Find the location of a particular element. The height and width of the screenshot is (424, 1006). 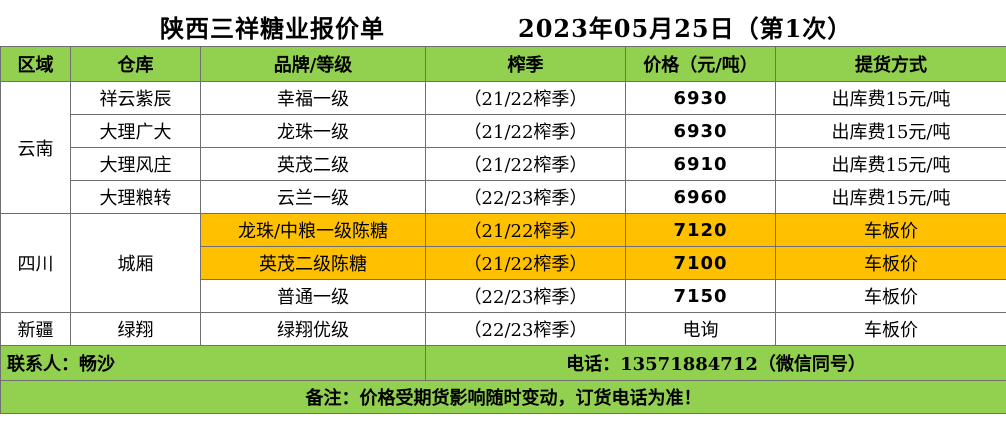

warehouse-cell: 城厢 is located at coordinates (135, 263).